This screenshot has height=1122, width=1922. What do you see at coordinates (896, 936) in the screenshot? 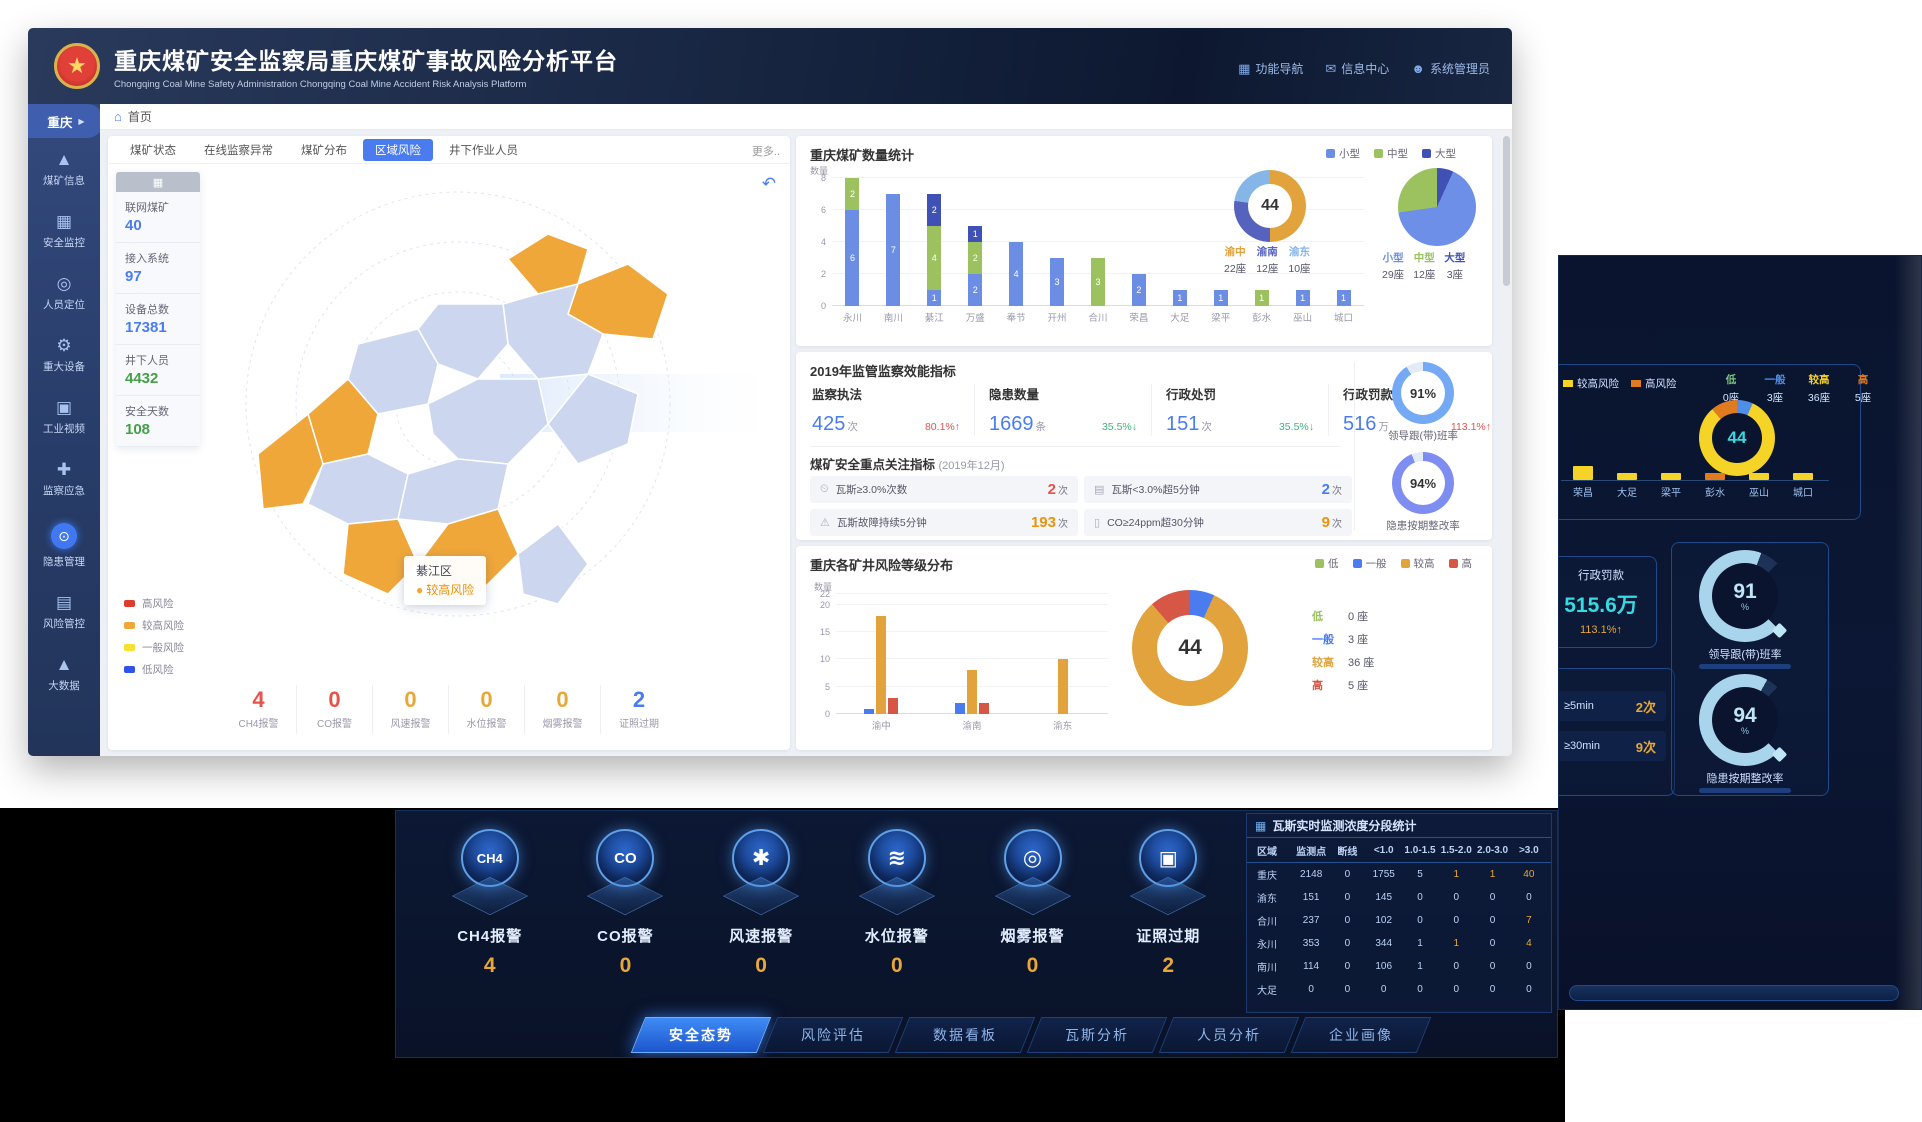
I see `bottom-alarm-label: 水位报警` at bounding box center [896, 936].